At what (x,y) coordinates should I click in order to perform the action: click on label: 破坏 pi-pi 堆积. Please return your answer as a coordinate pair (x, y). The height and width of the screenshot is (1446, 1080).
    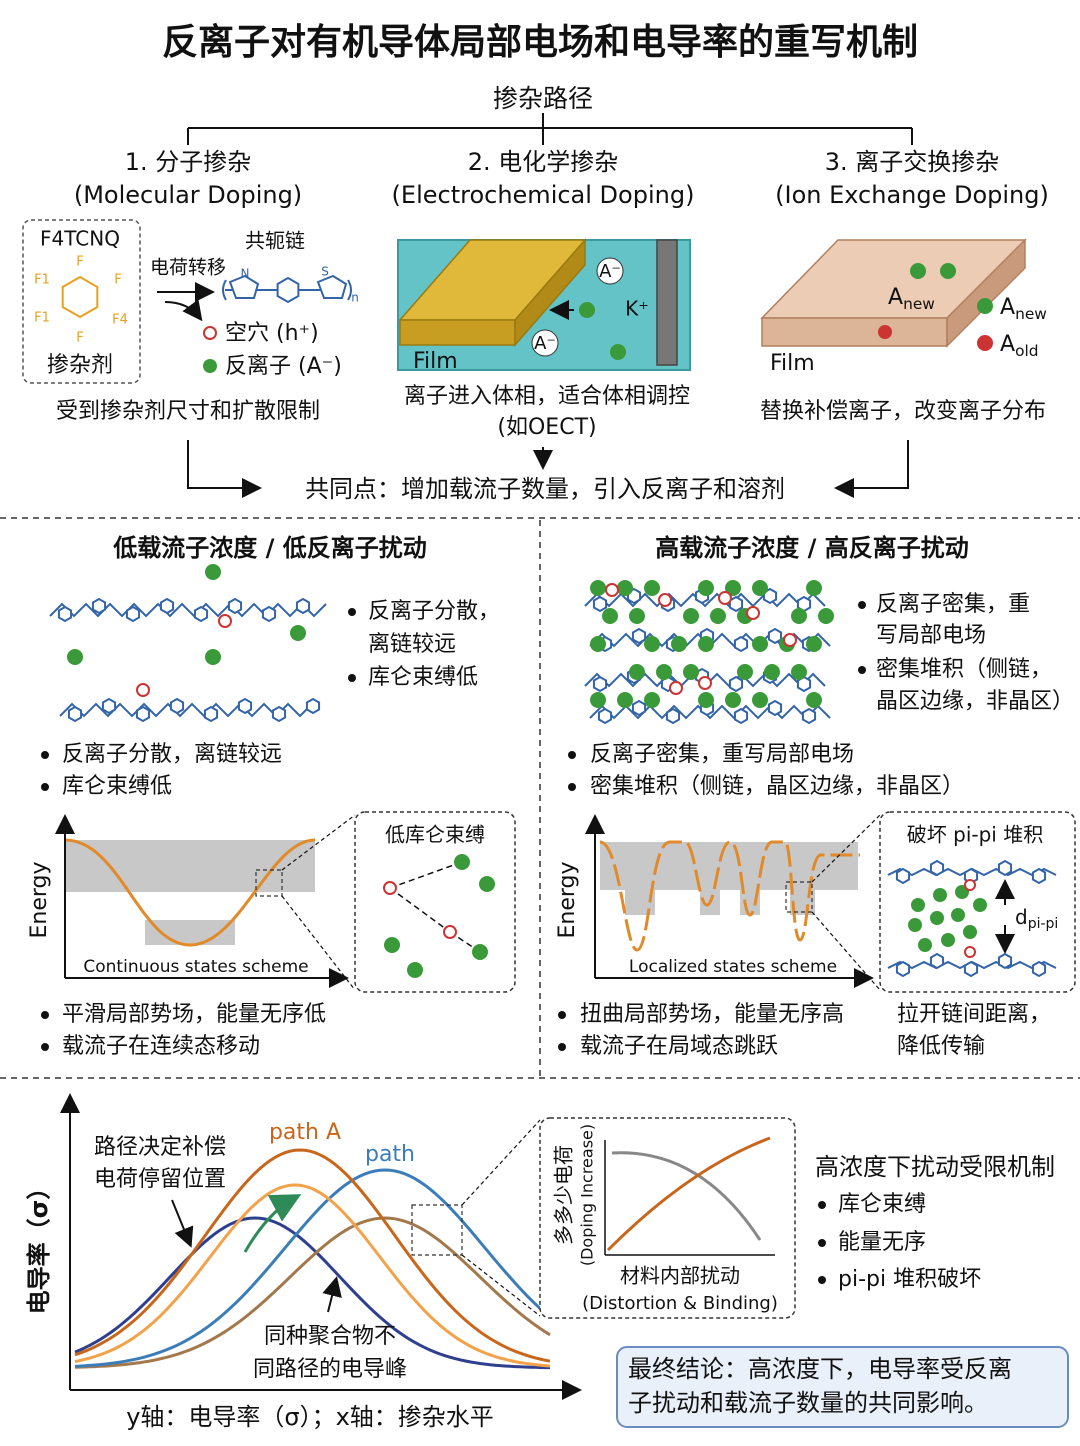
    Looking at the image, I should click on (975, 835).